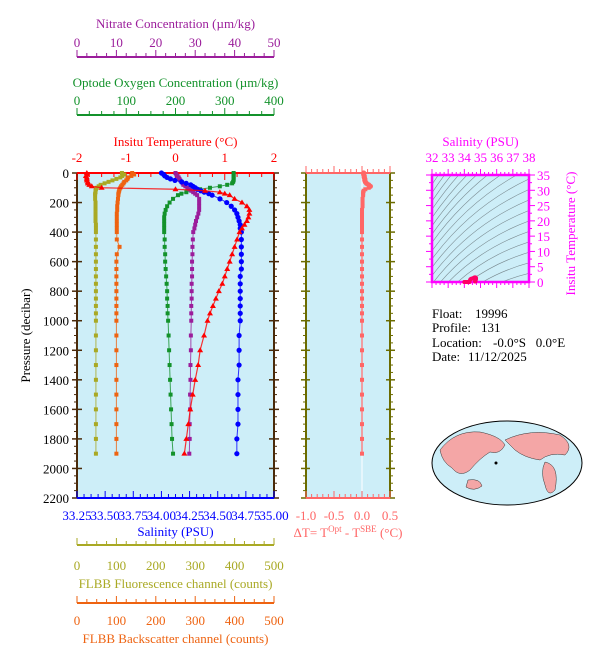  Describe the element at coordinates (491, 327) in the screenshot. I see `profile-value: 131` at that location.